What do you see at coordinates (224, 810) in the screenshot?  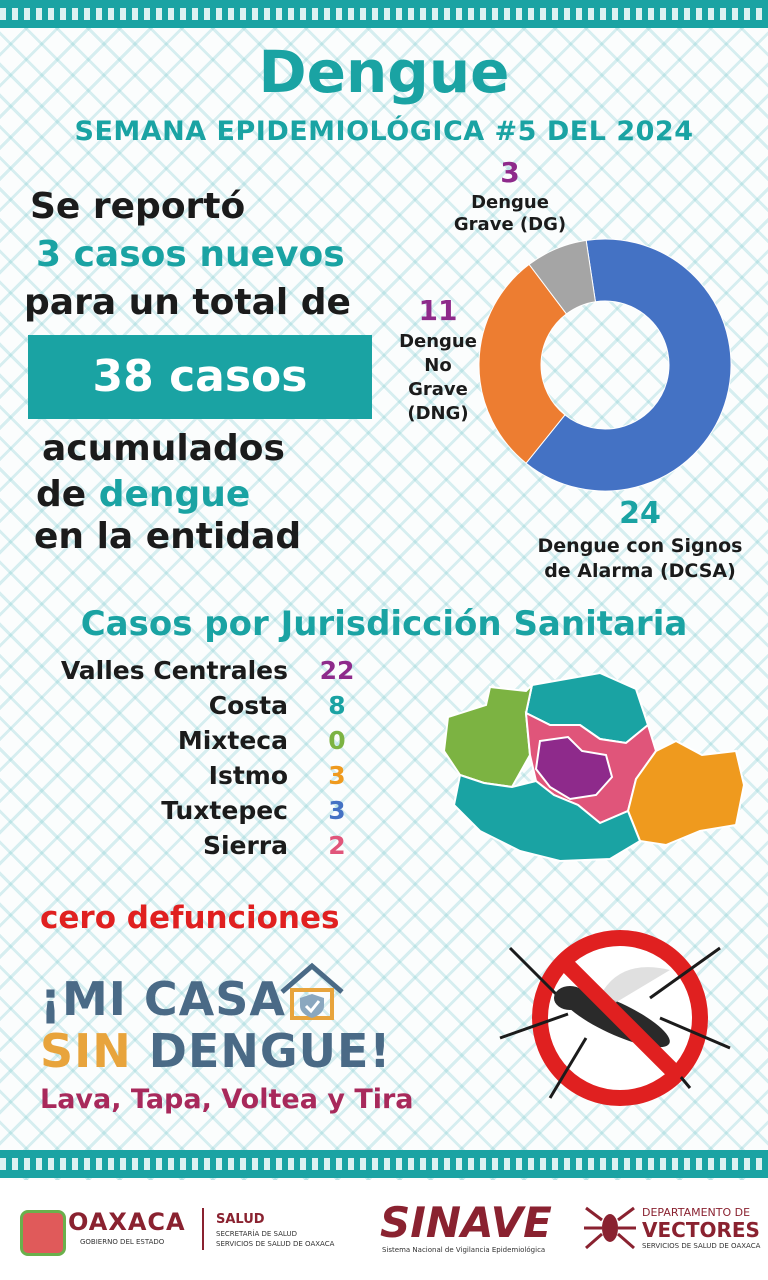 I see `jurisdiction-name: Tuxtepec` at bounding box center [224, 810].